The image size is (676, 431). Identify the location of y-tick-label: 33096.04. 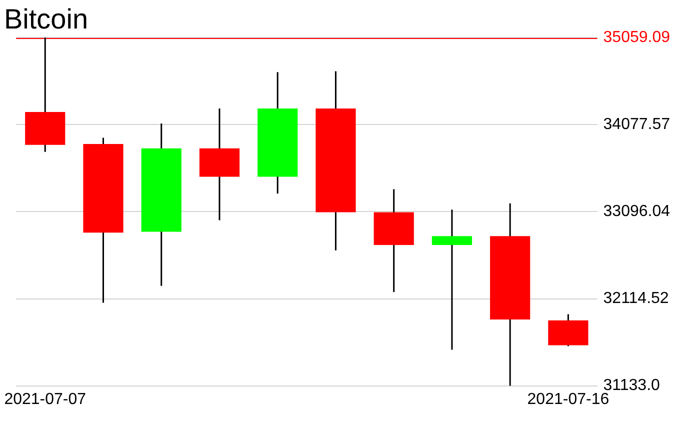
(636, 211).